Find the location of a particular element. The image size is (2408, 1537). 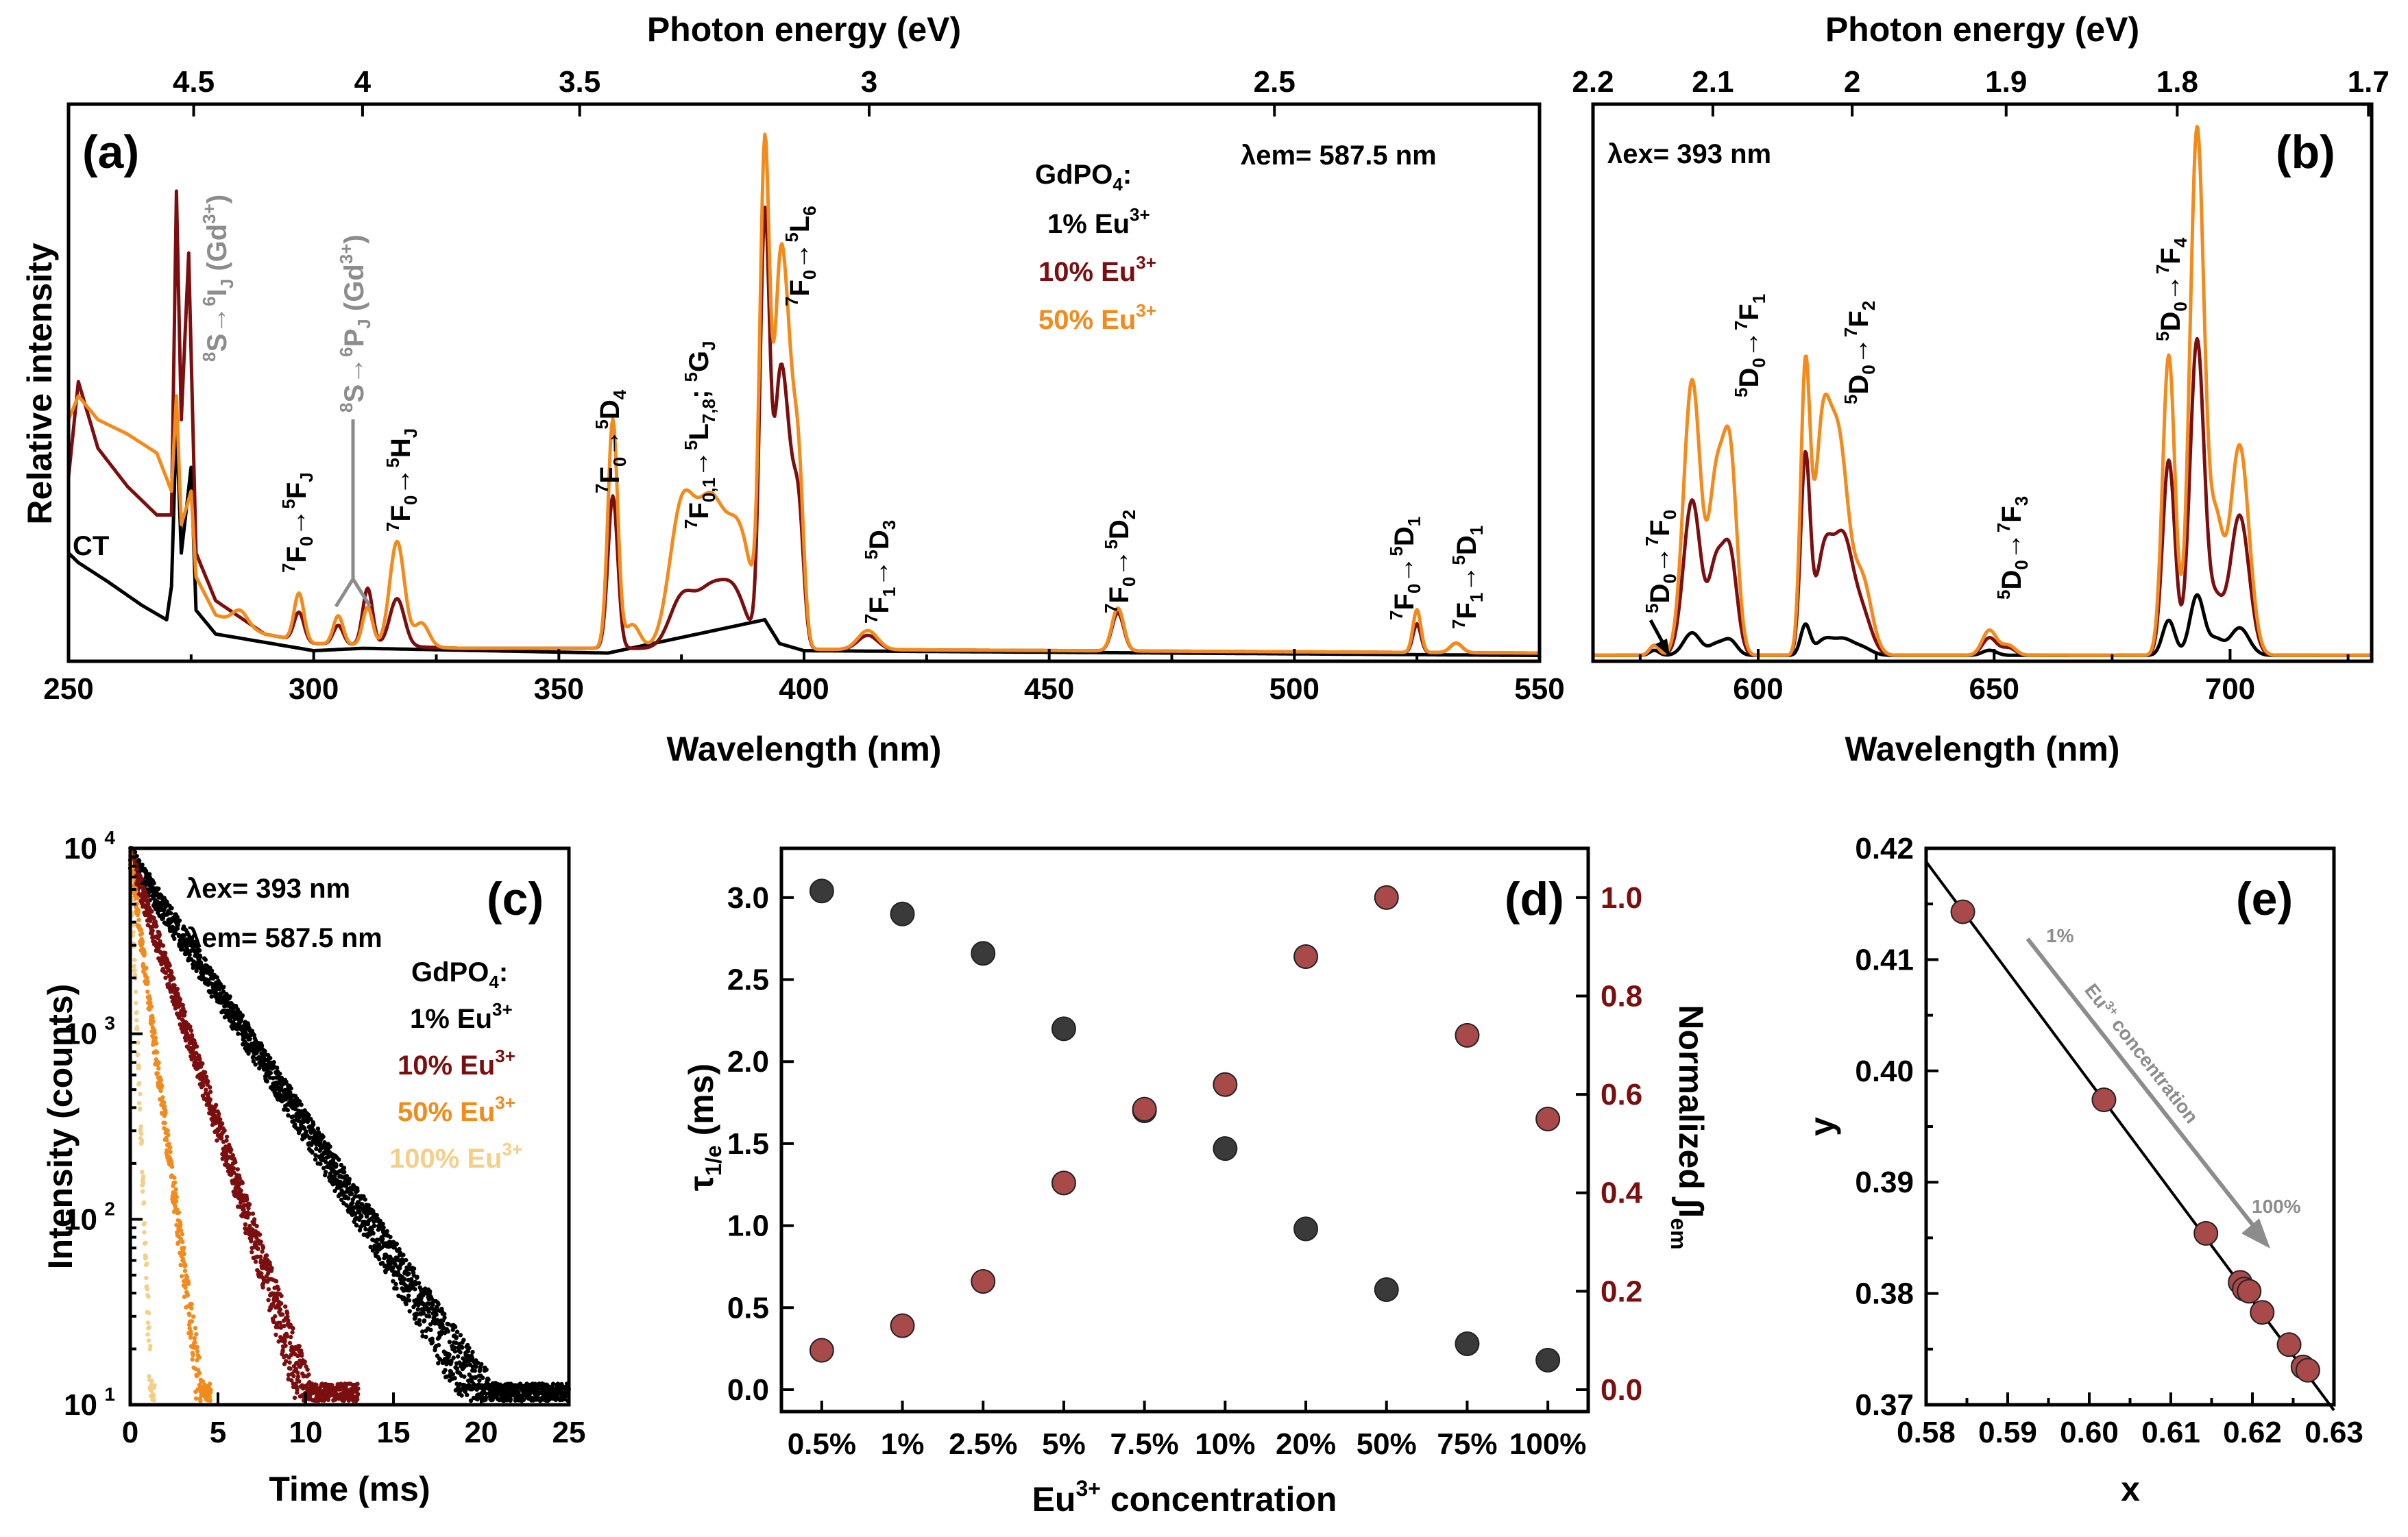

panel-a-top-axis-title: Photon energy (eV) is located at coordinates (804, 29).